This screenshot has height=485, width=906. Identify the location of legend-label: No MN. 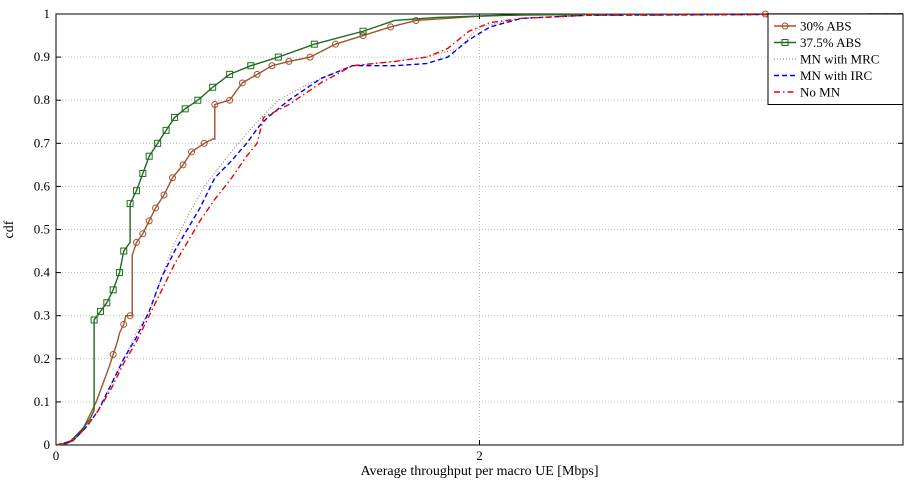
(820, 92).